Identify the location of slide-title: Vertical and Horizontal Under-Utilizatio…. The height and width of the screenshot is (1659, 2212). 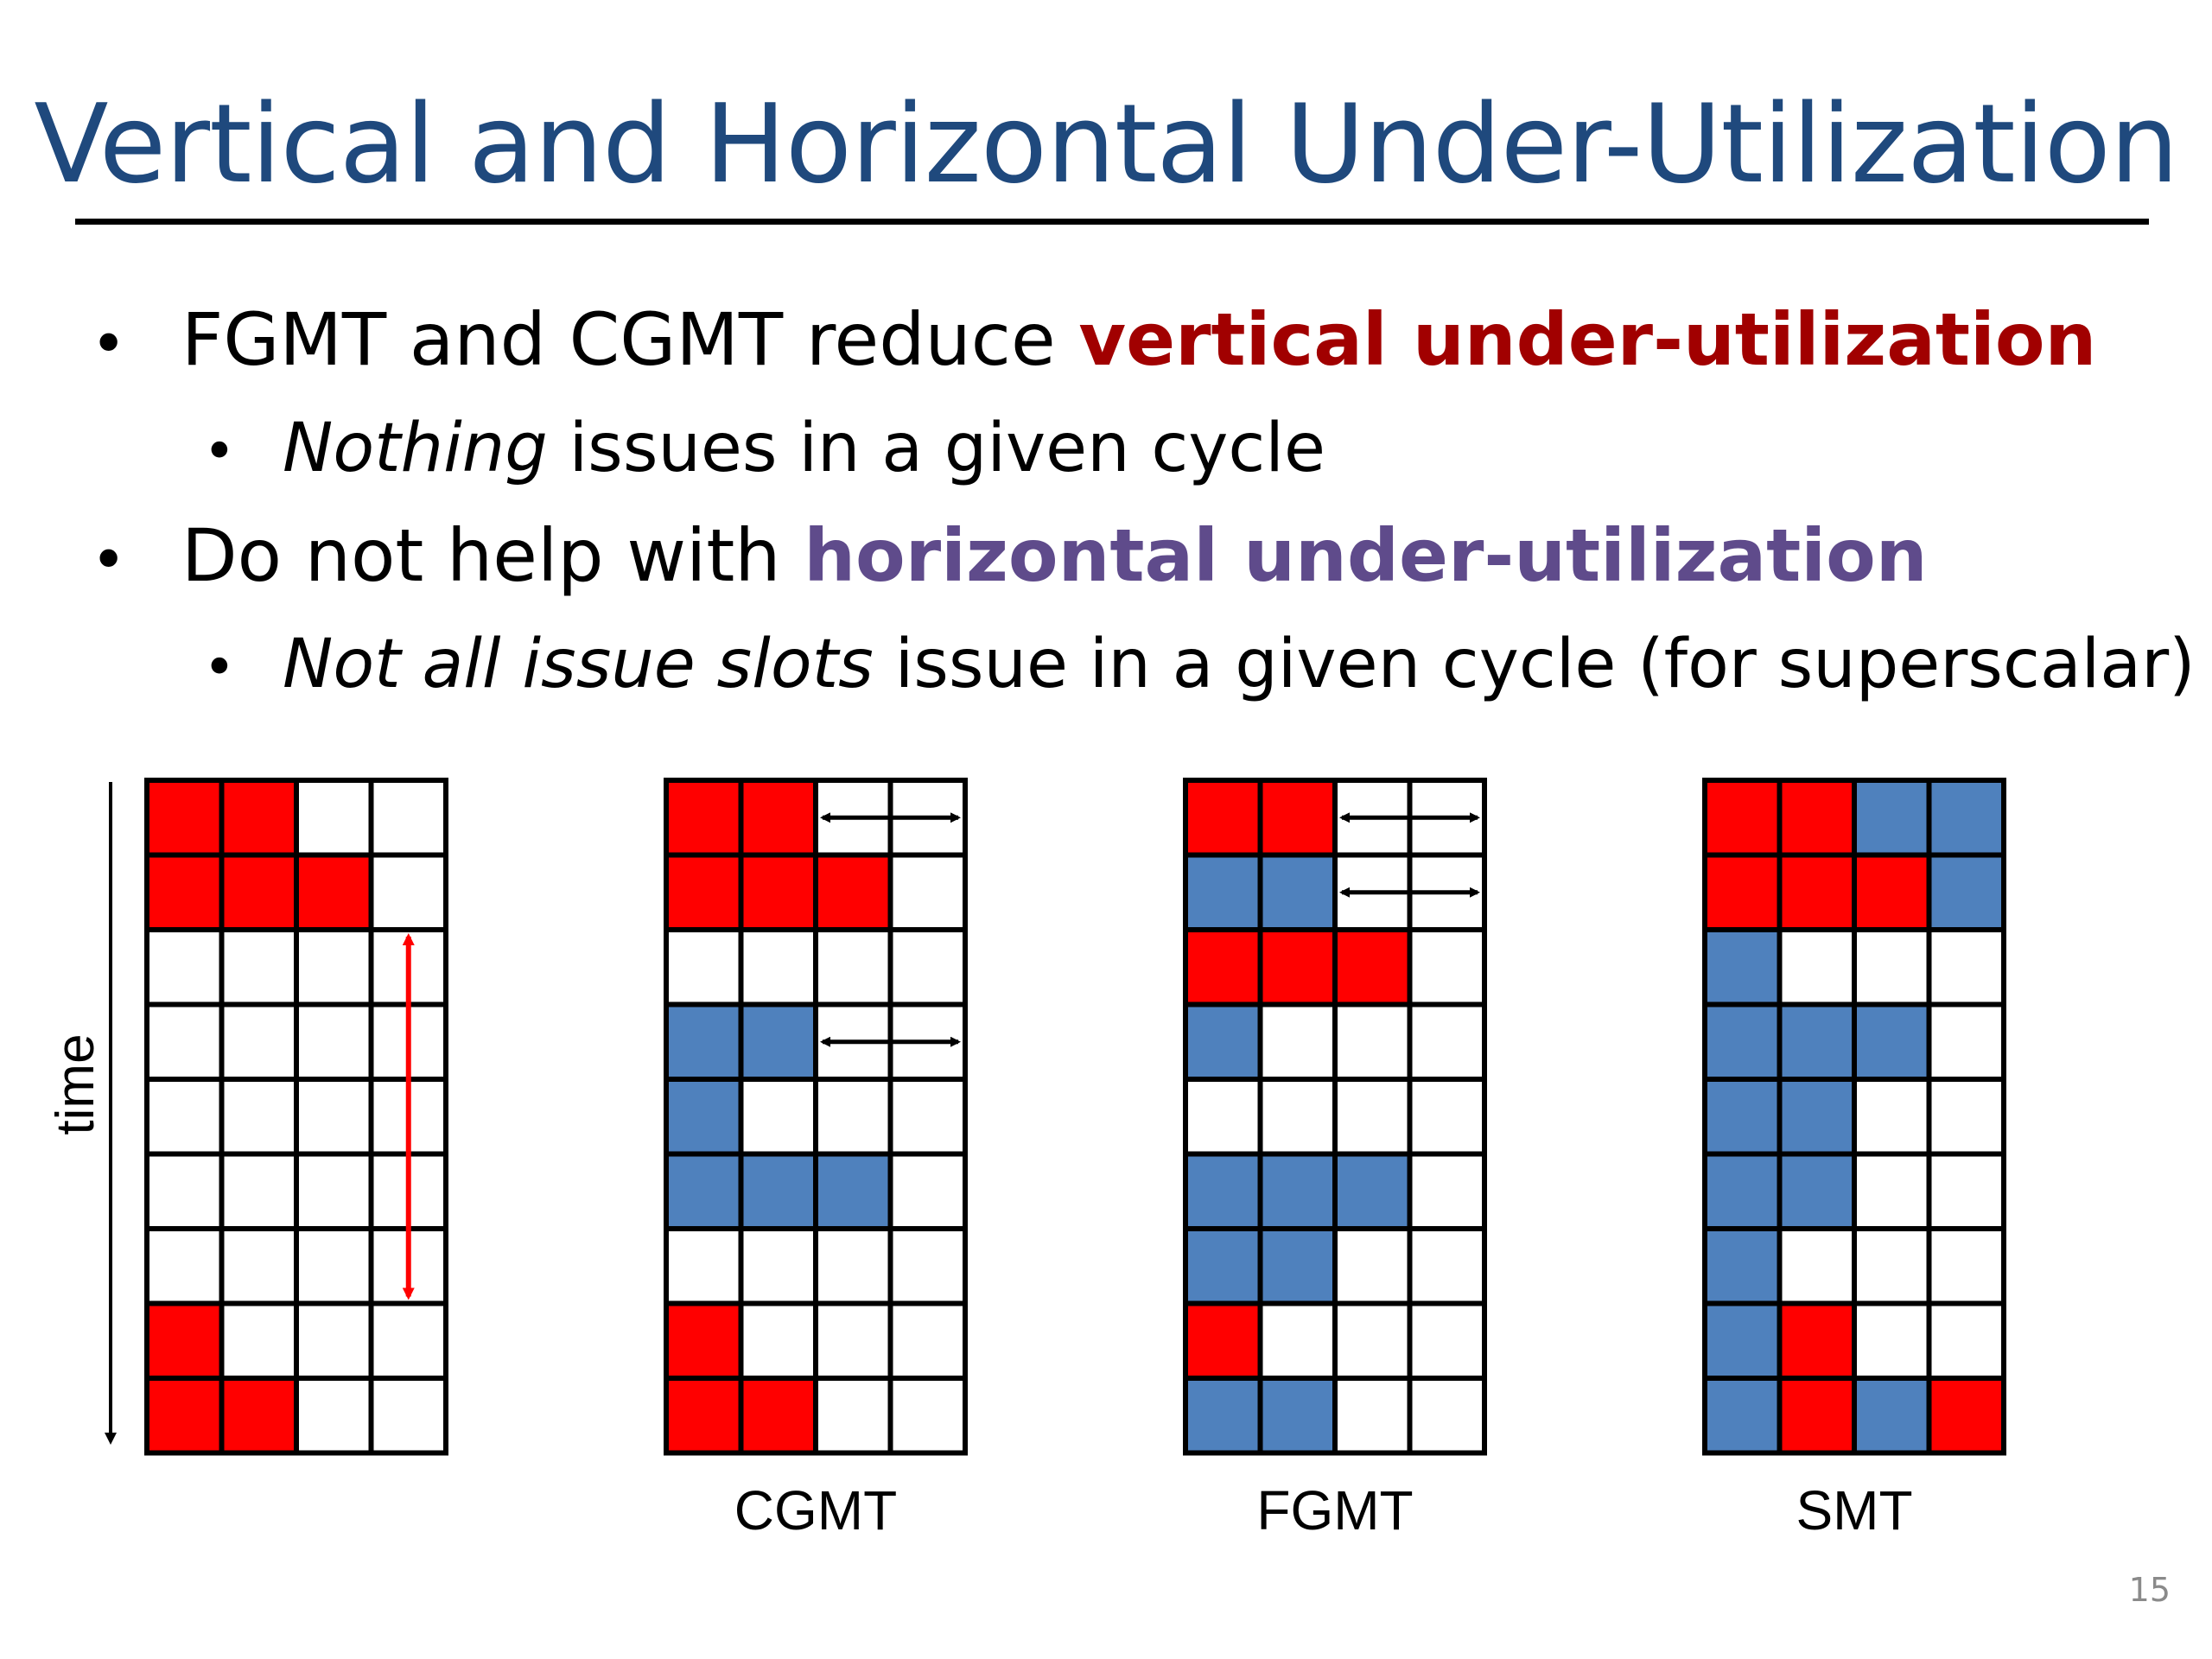
(1106, 143).